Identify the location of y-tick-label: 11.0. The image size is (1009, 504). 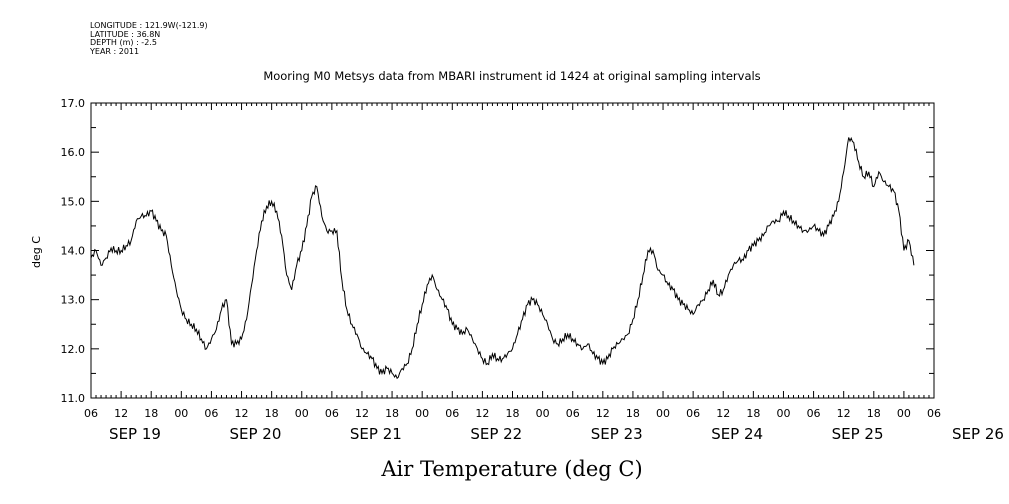
(73, 398).